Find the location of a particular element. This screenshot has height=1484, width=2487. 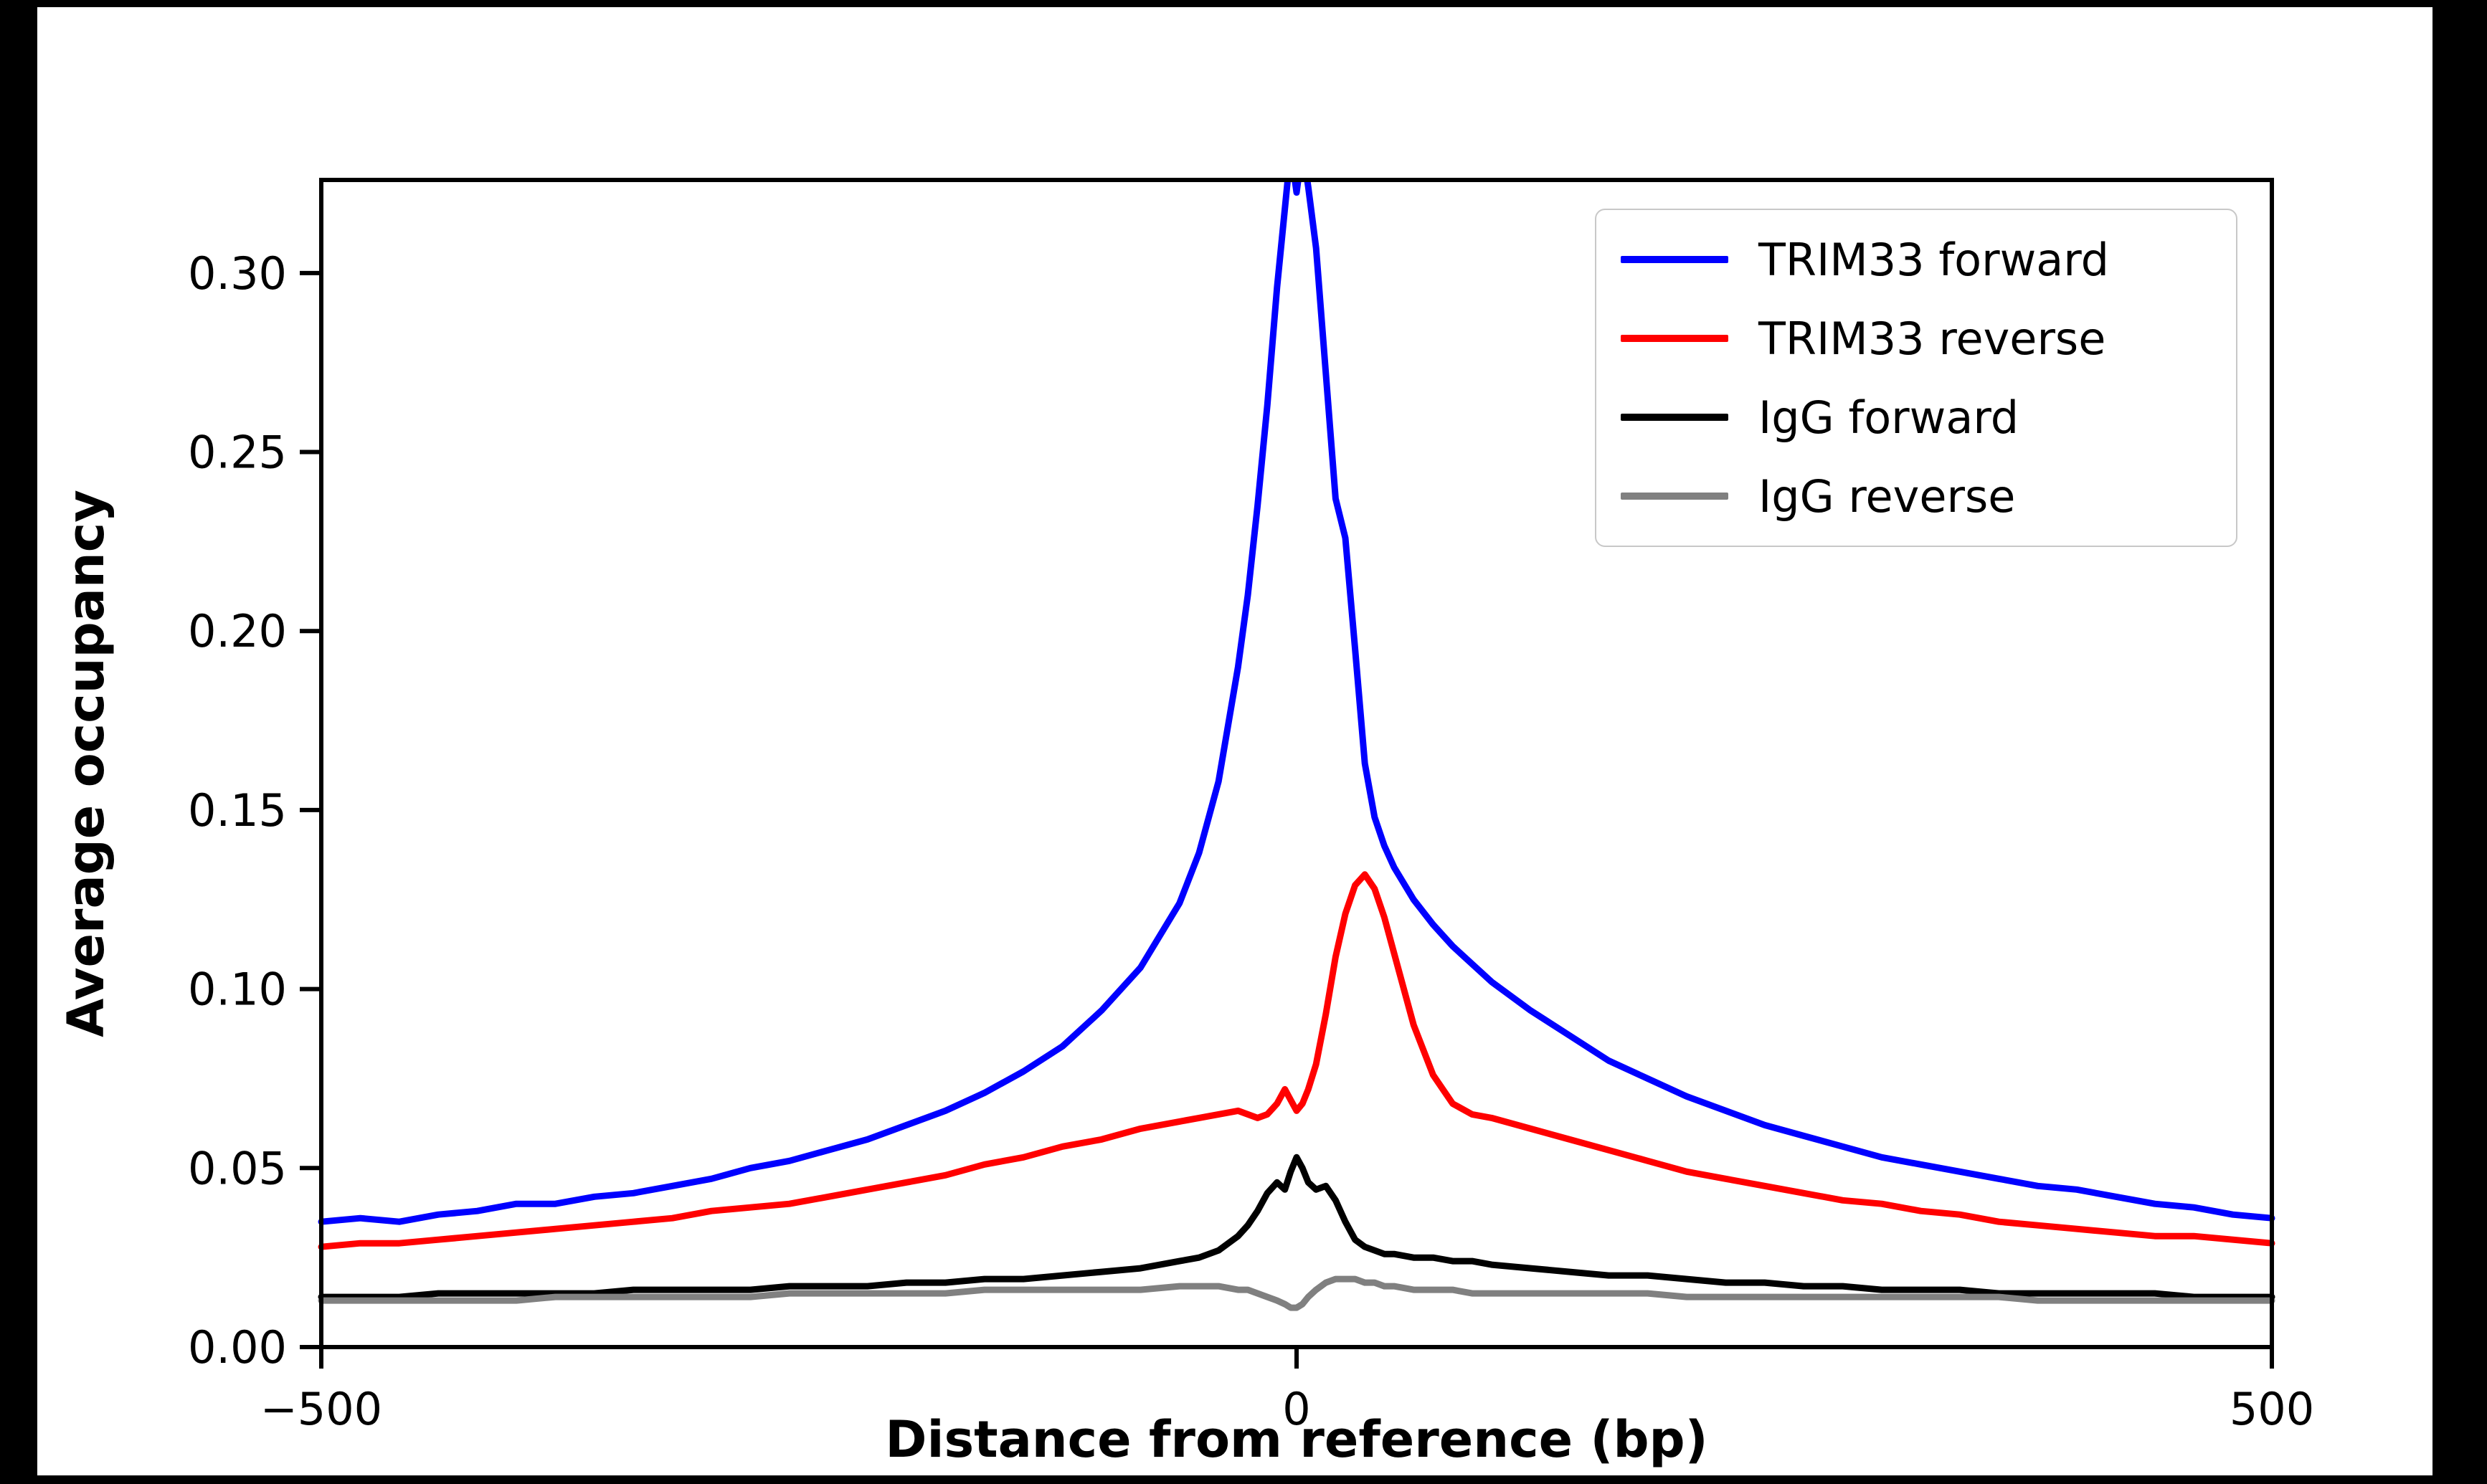

x-tick-label: −500 is located at coordinates (321, 1409).